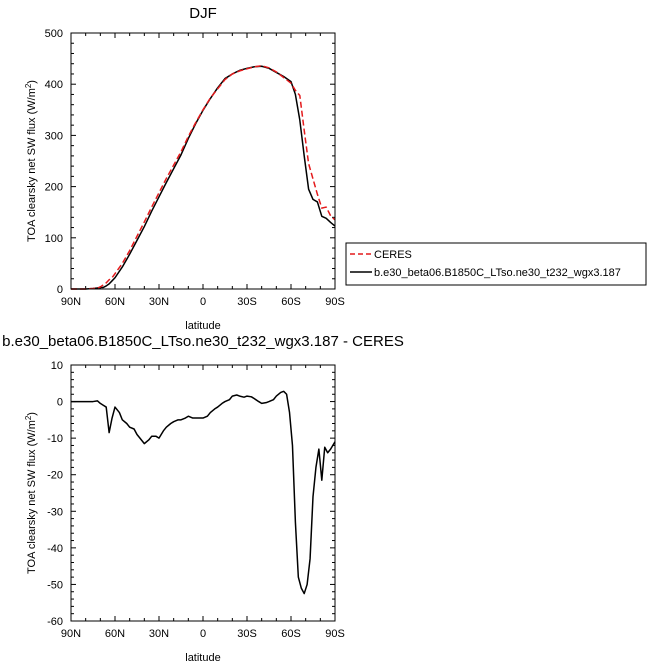 The height and width of the screenshot is (667, 650). I want to click on top-x-tick-label: 60N, so click(115, 302).